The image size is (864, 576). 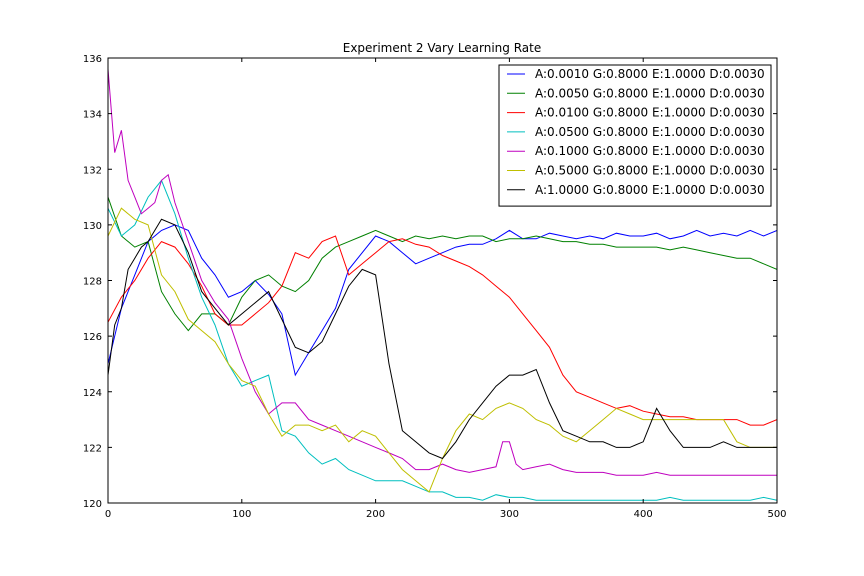 I want to click on y-tick-label: 134, so click(x=92, y=115).